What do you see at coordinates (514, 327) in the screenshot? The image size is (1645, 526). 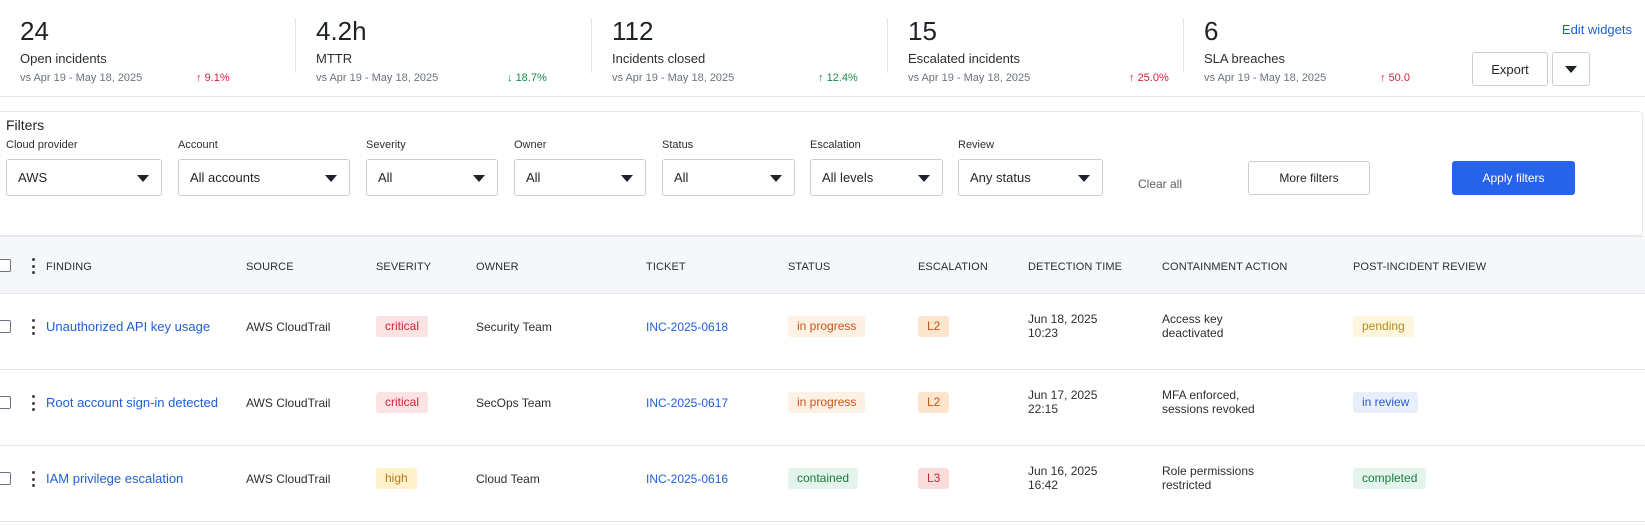 I see `owner-cell: Security Team` at bounding box center [514, 327].